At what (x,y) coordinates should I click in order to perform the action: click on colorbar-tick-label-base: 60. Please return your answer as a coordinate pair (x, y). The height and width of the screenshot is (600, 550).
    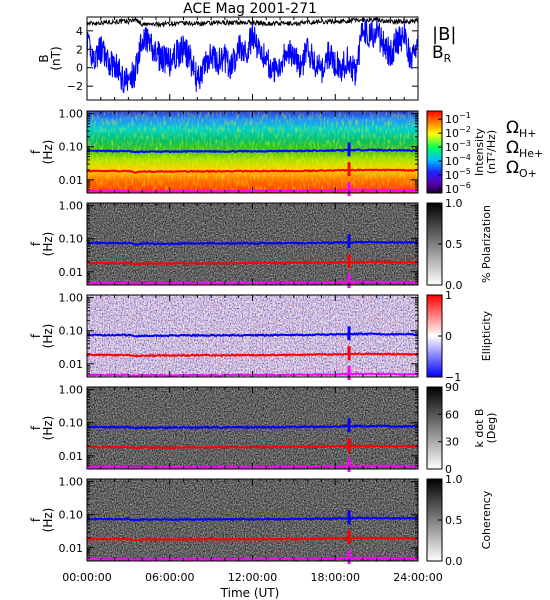
    Looking at the image, I should click on (452, 414).